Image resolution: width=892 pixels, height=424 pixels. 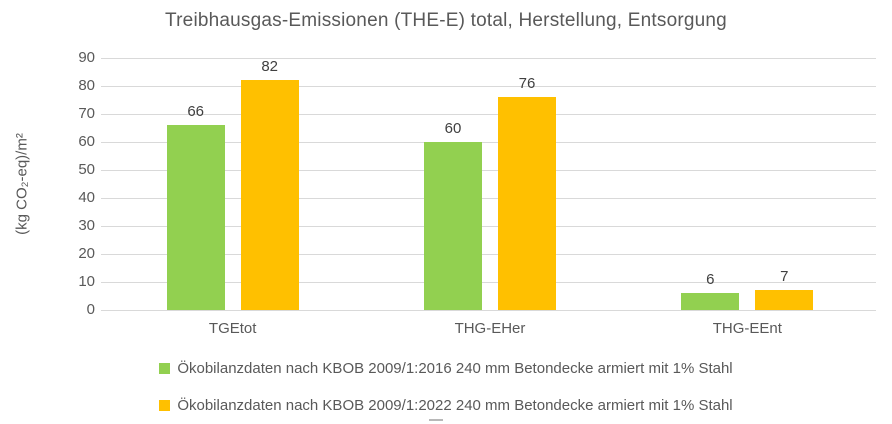 What do you see at coordinates (527, 203) in the screenshot?
I see `bar-series2-THG-EHer` at bounding box center [527, 203].